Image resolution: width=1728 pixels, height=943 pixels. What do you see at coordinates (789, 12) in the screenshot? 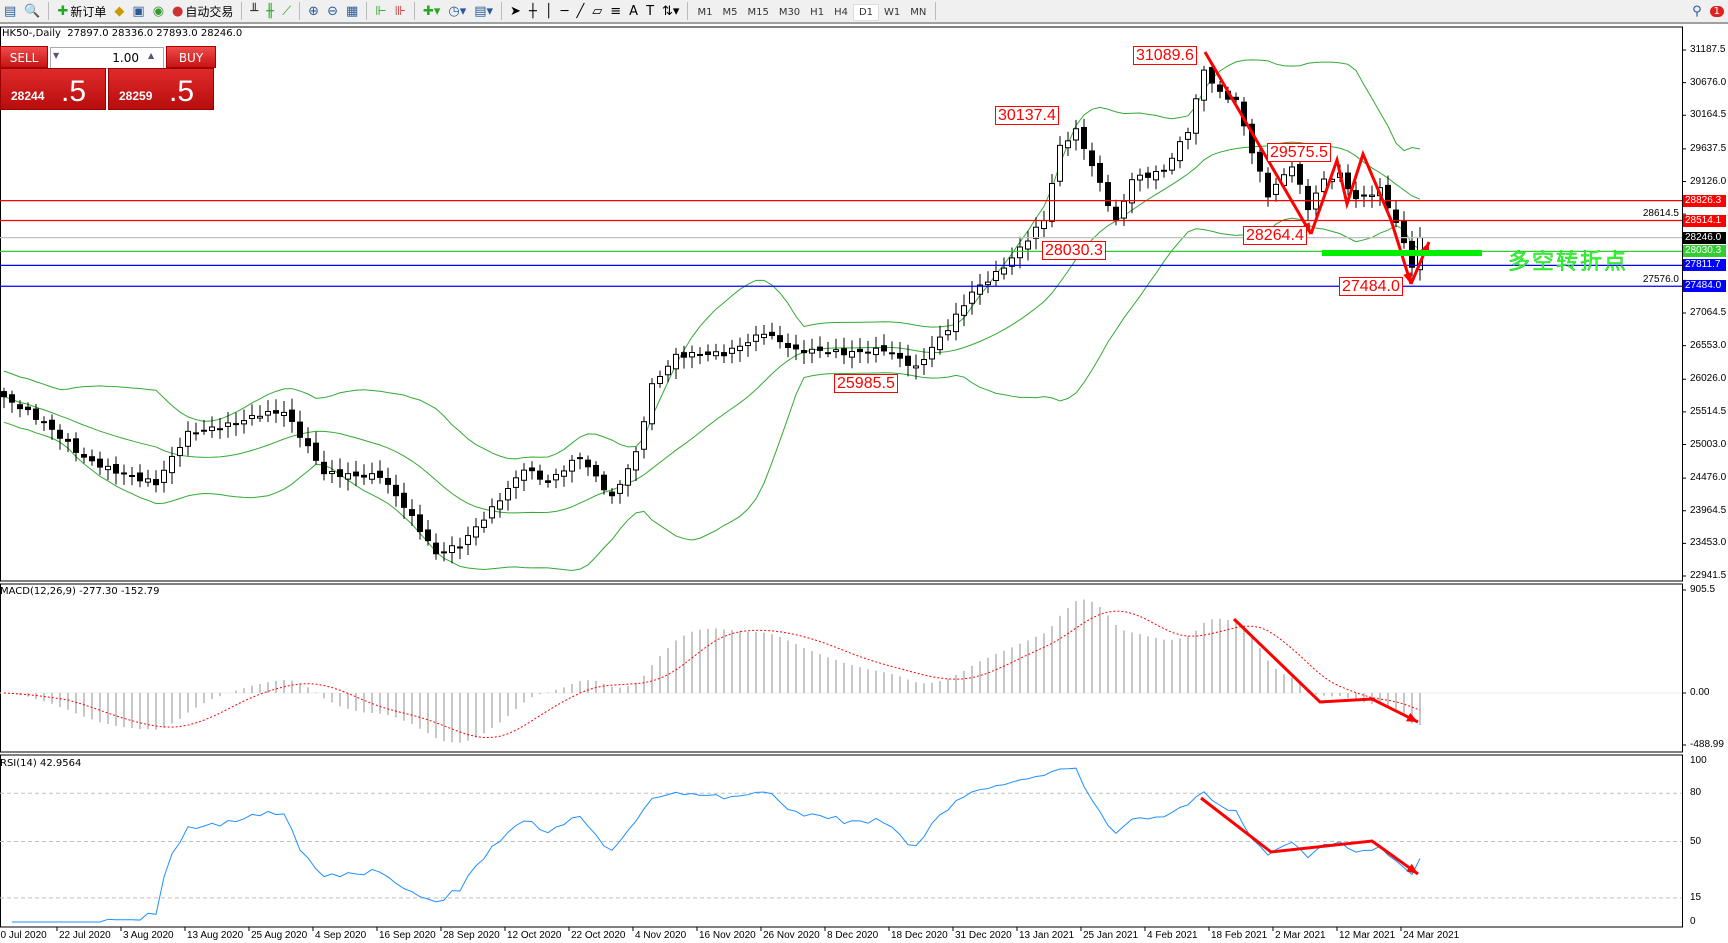
I see `timeframe-m30: M30` at bounding box center [789, 12].